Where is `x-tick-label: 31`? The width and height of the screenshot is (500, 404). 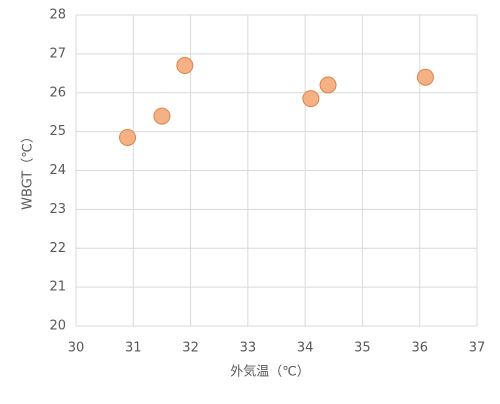 x-tick-label: 31 is located at coordinates (133, 348).